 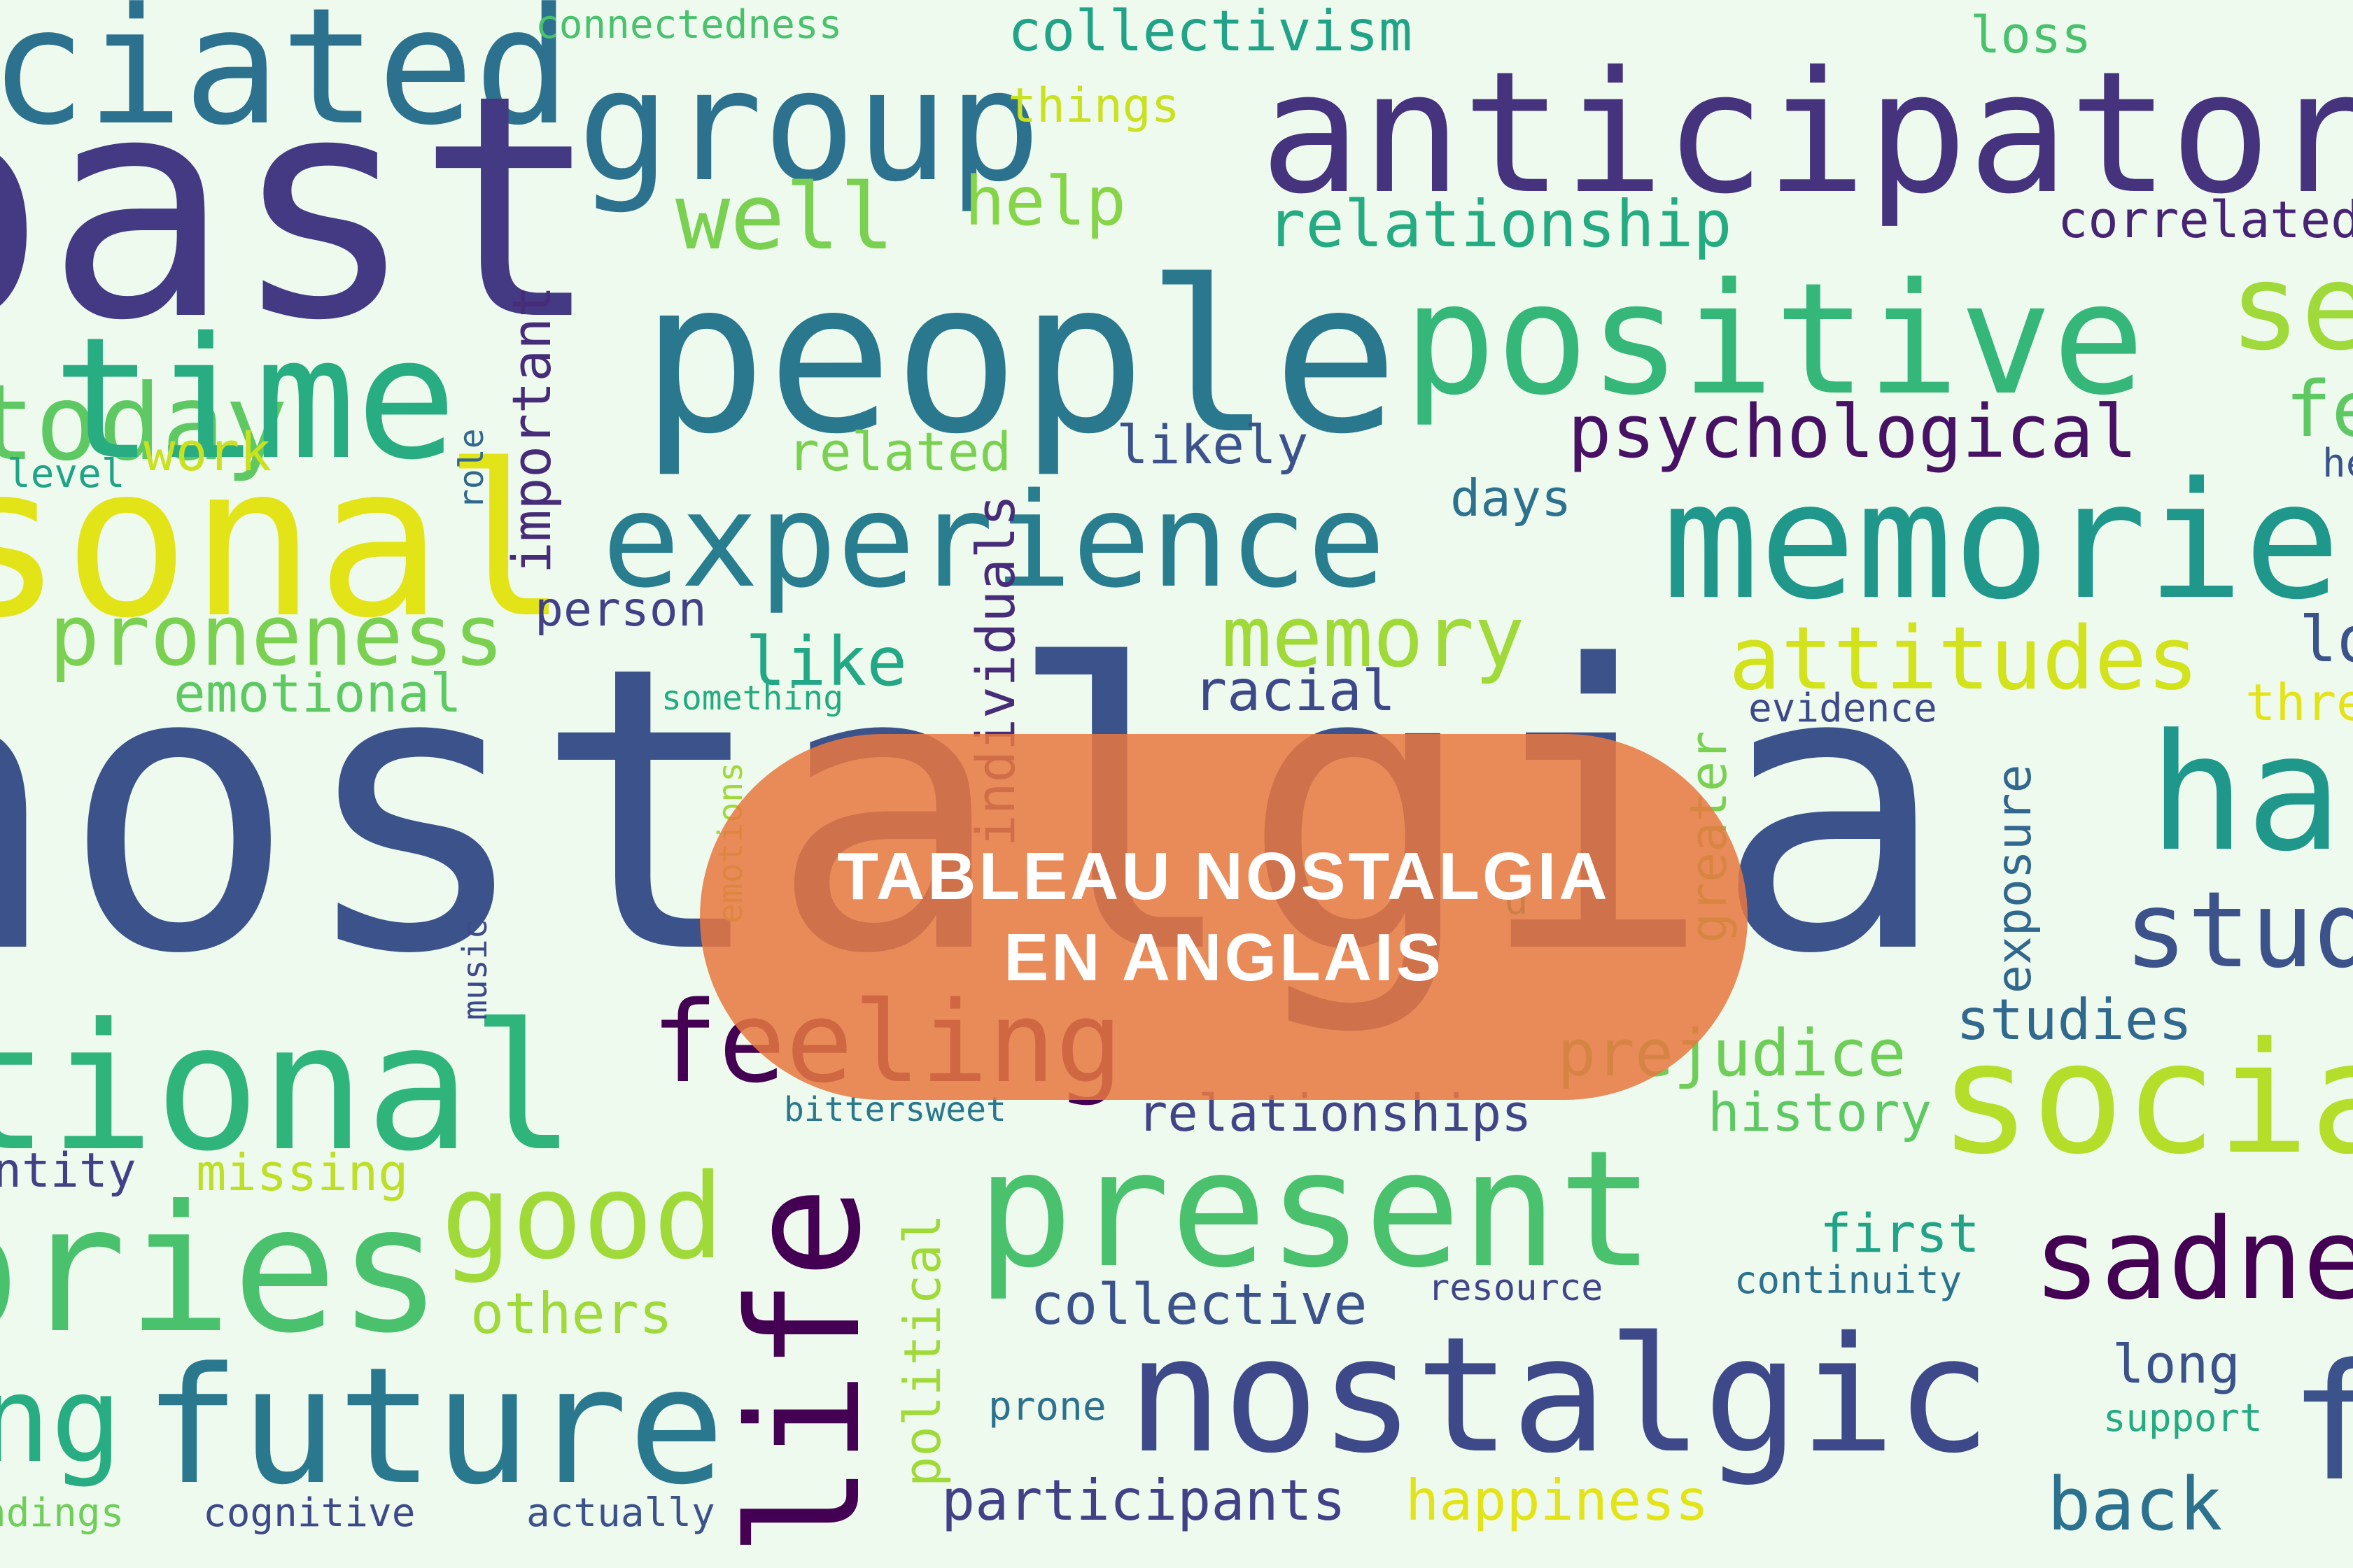 What do you see at coordinates (288, 1087) in the screenshot?
I see `word-cloud-term: tional` at bounding box center [288, 1087].